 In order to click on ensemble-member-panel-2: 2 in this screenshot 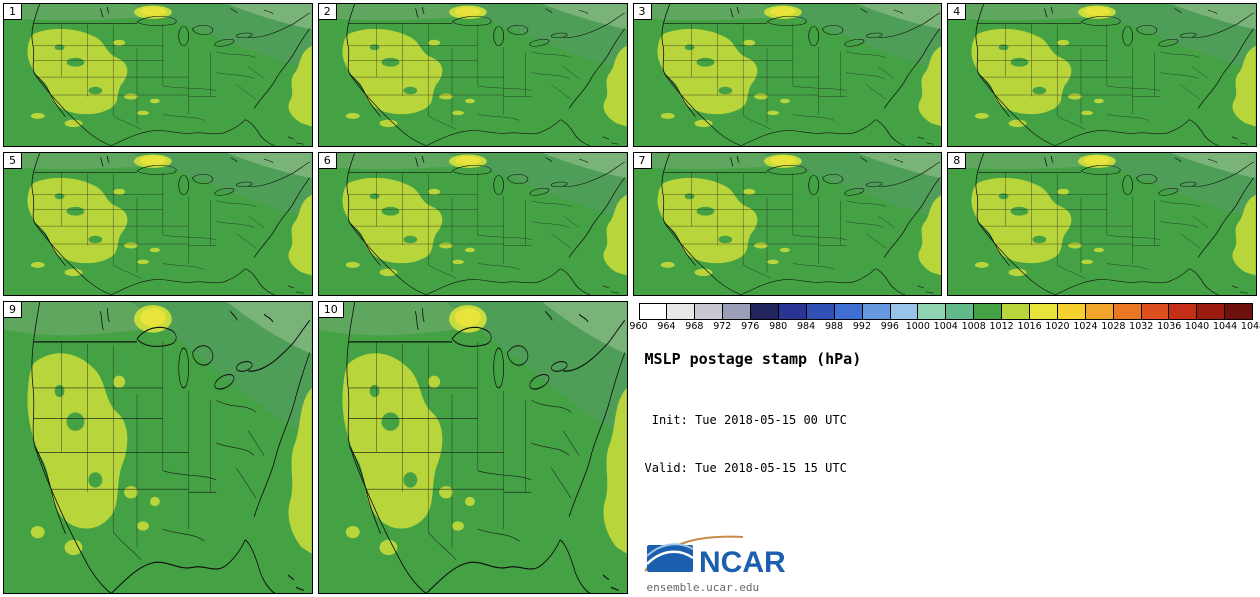, I will do `click(472, 75)`.